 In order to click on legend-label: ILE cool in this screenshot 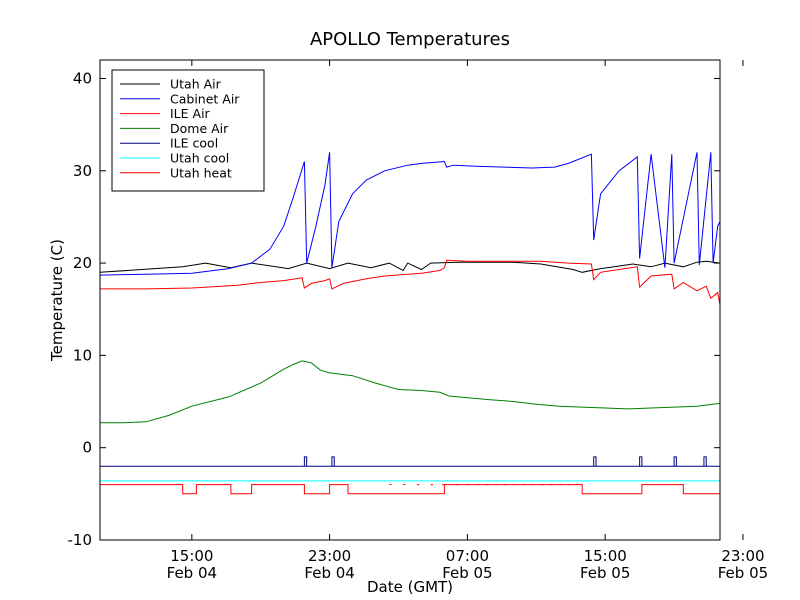, I will do `click(194, 143)`.